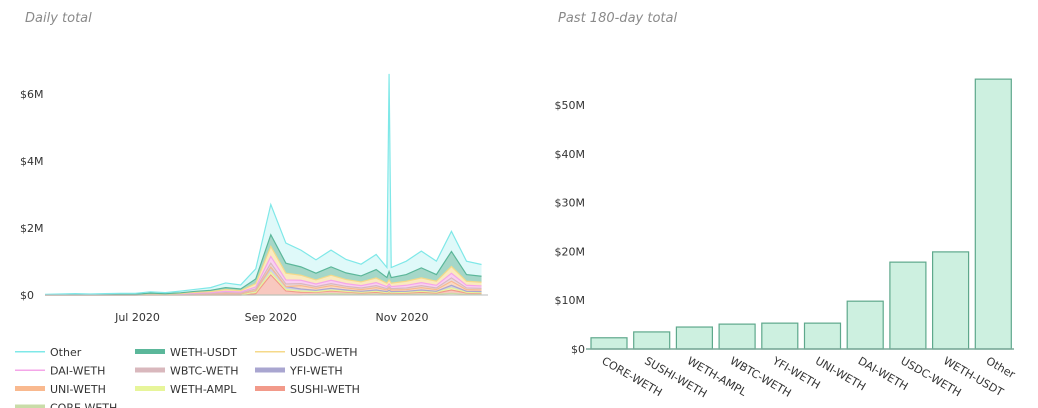  What do you see at coordinates (204, 371) in the screenshot?
I see `legend-label: WBTC-WETH` at bounding box center [204, 371].